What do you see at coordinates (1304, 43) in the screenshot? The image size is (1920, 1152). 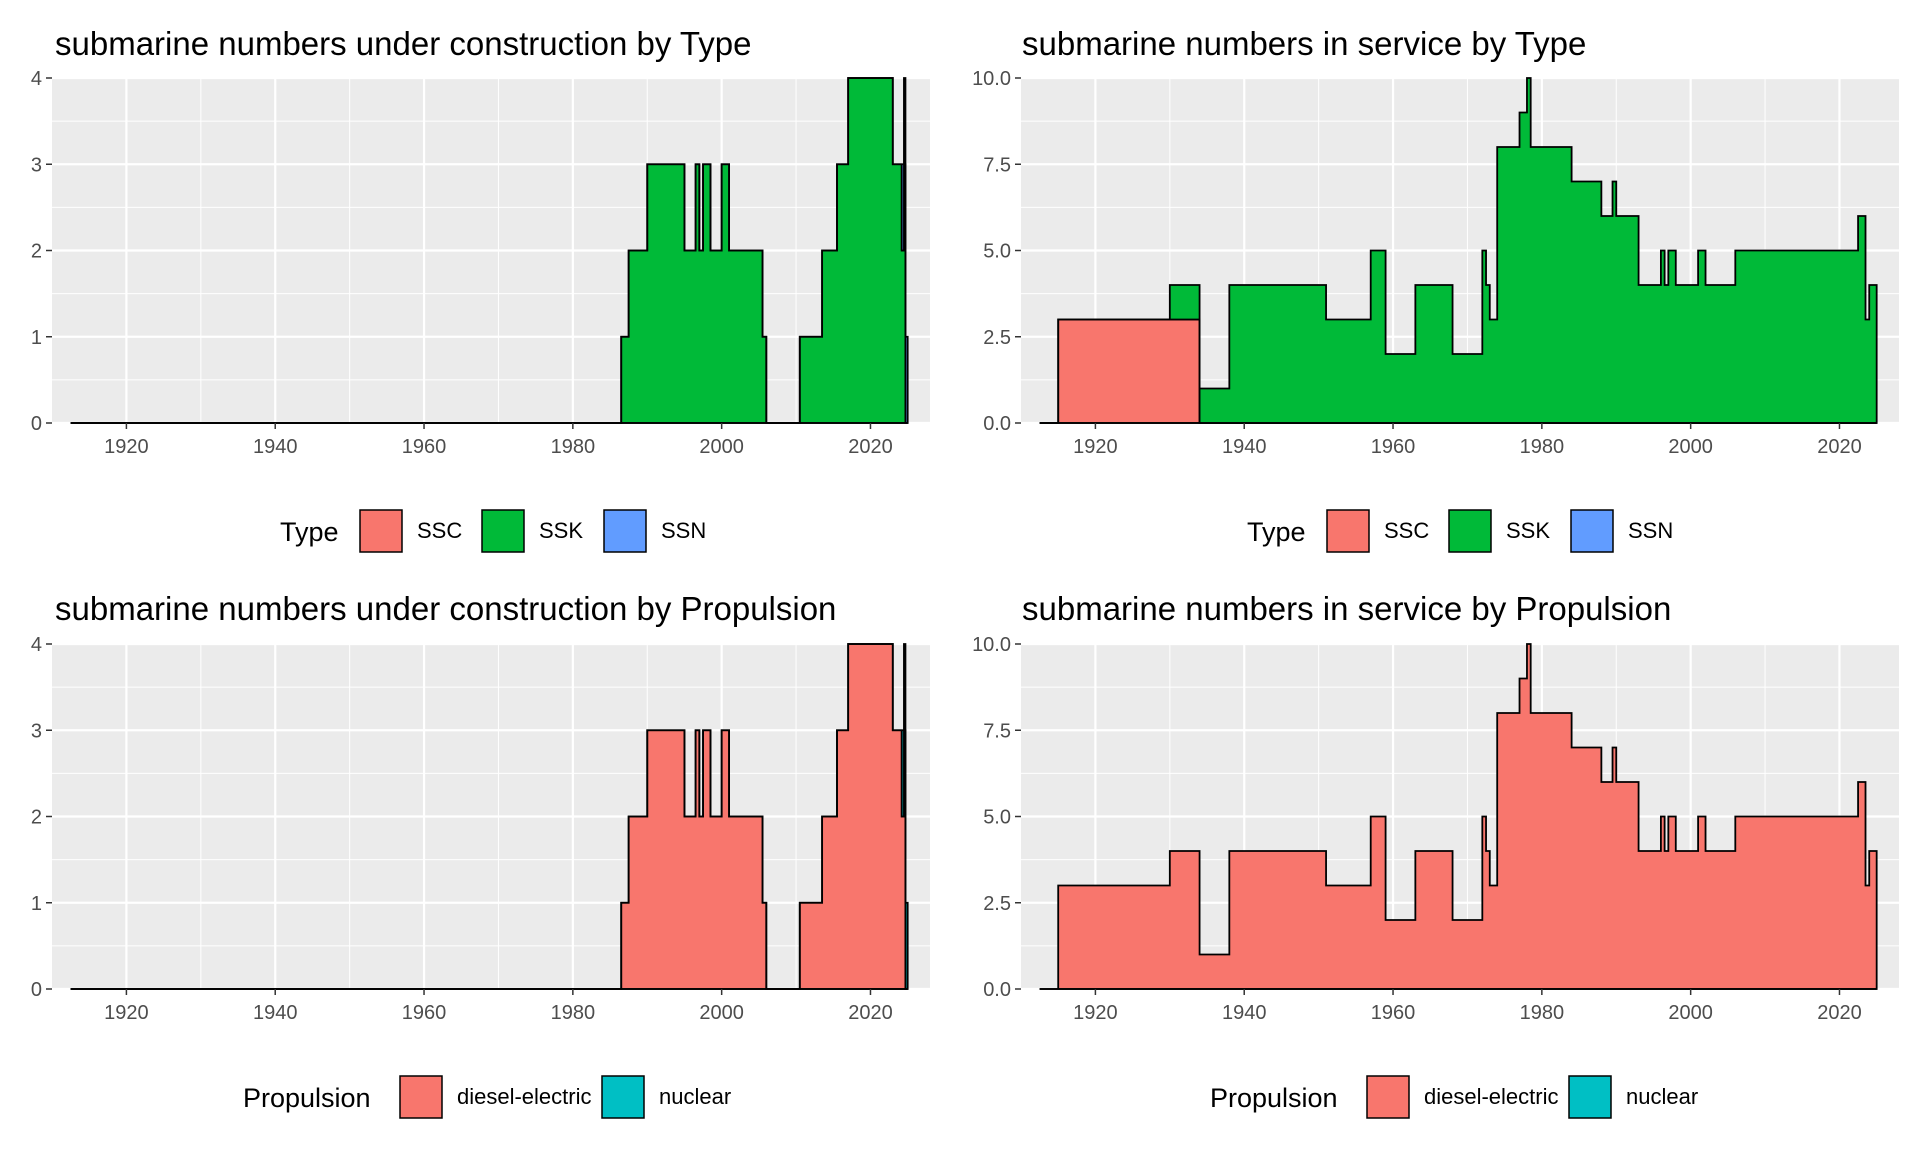 I see `chart-title: submarine numbers in service by Type` at bounding box center [1304, 43].